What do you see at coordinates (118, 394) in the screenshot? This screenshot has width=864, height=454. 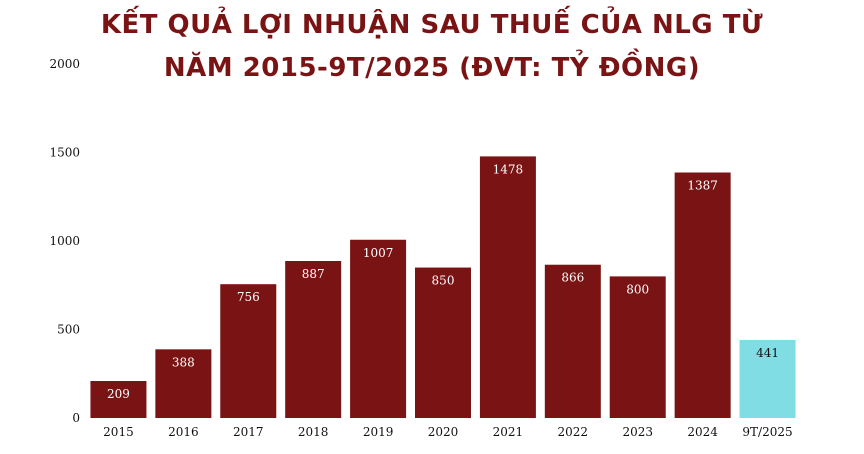 I see `data-label: 209` at bounding box center [118, 394].